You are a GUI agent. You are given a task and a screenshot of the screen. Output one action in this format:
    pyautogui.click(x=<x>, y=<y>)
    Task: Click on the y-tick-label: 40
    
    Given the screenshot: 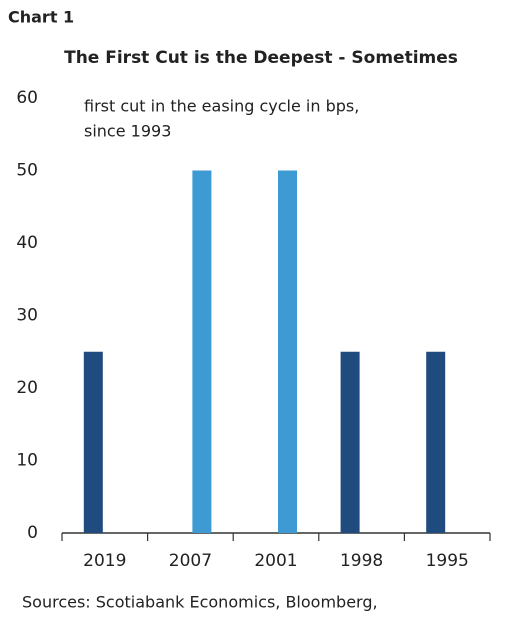 What is the action you would take?
    pyautogui.click(x=27, y=243)
    